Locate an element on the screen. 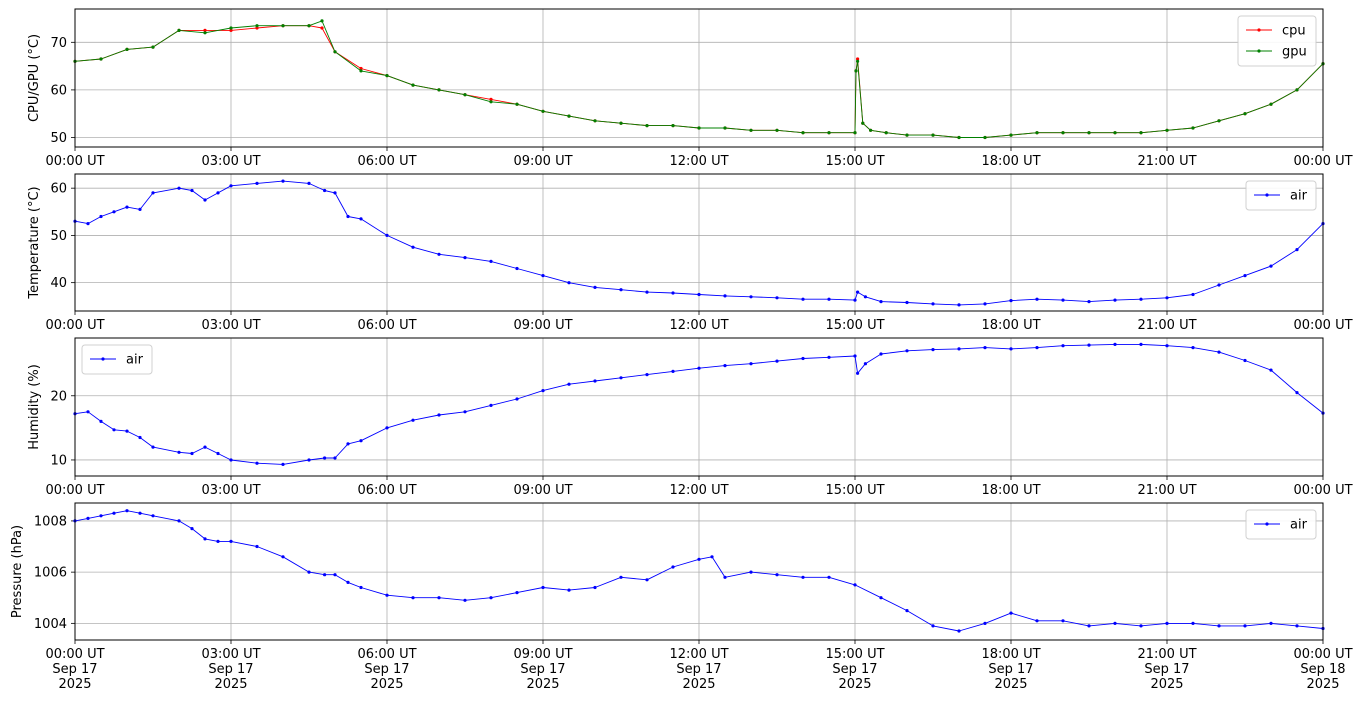  data-point-cpu is located at coordinates (361, 68).